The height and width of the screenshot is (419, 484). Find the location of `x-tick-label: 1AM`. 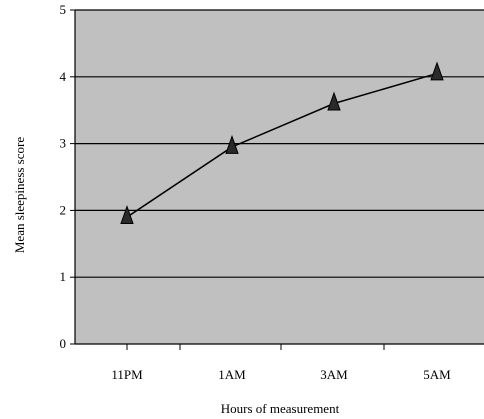

x-tick-label: 1AM is located at coordinates (232, 374).